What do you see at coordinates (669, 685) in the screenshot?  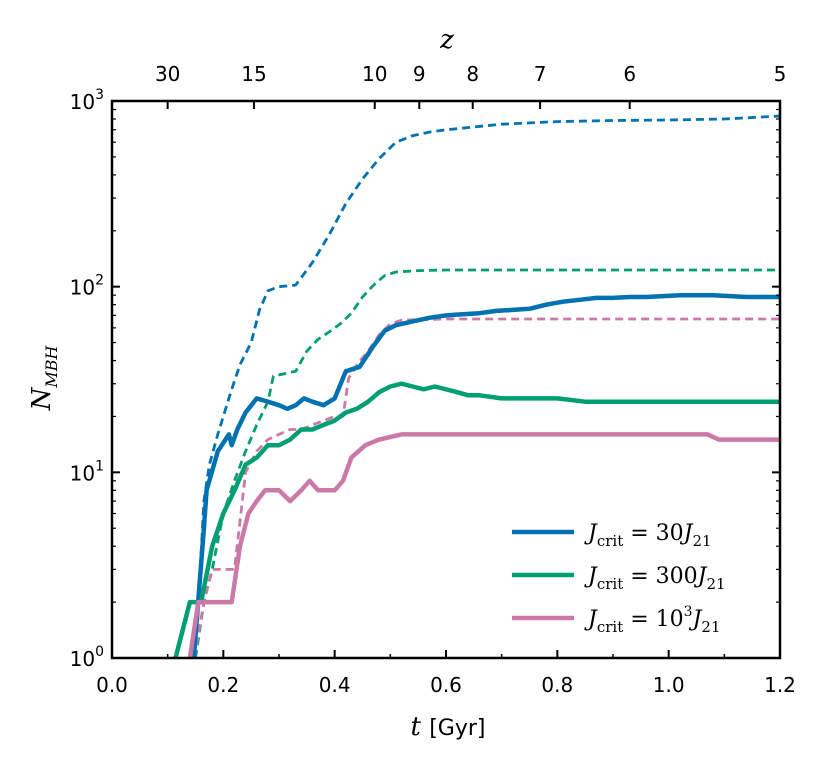 I see `x-tick-label: 1.0` at bounding box center [669, 685].